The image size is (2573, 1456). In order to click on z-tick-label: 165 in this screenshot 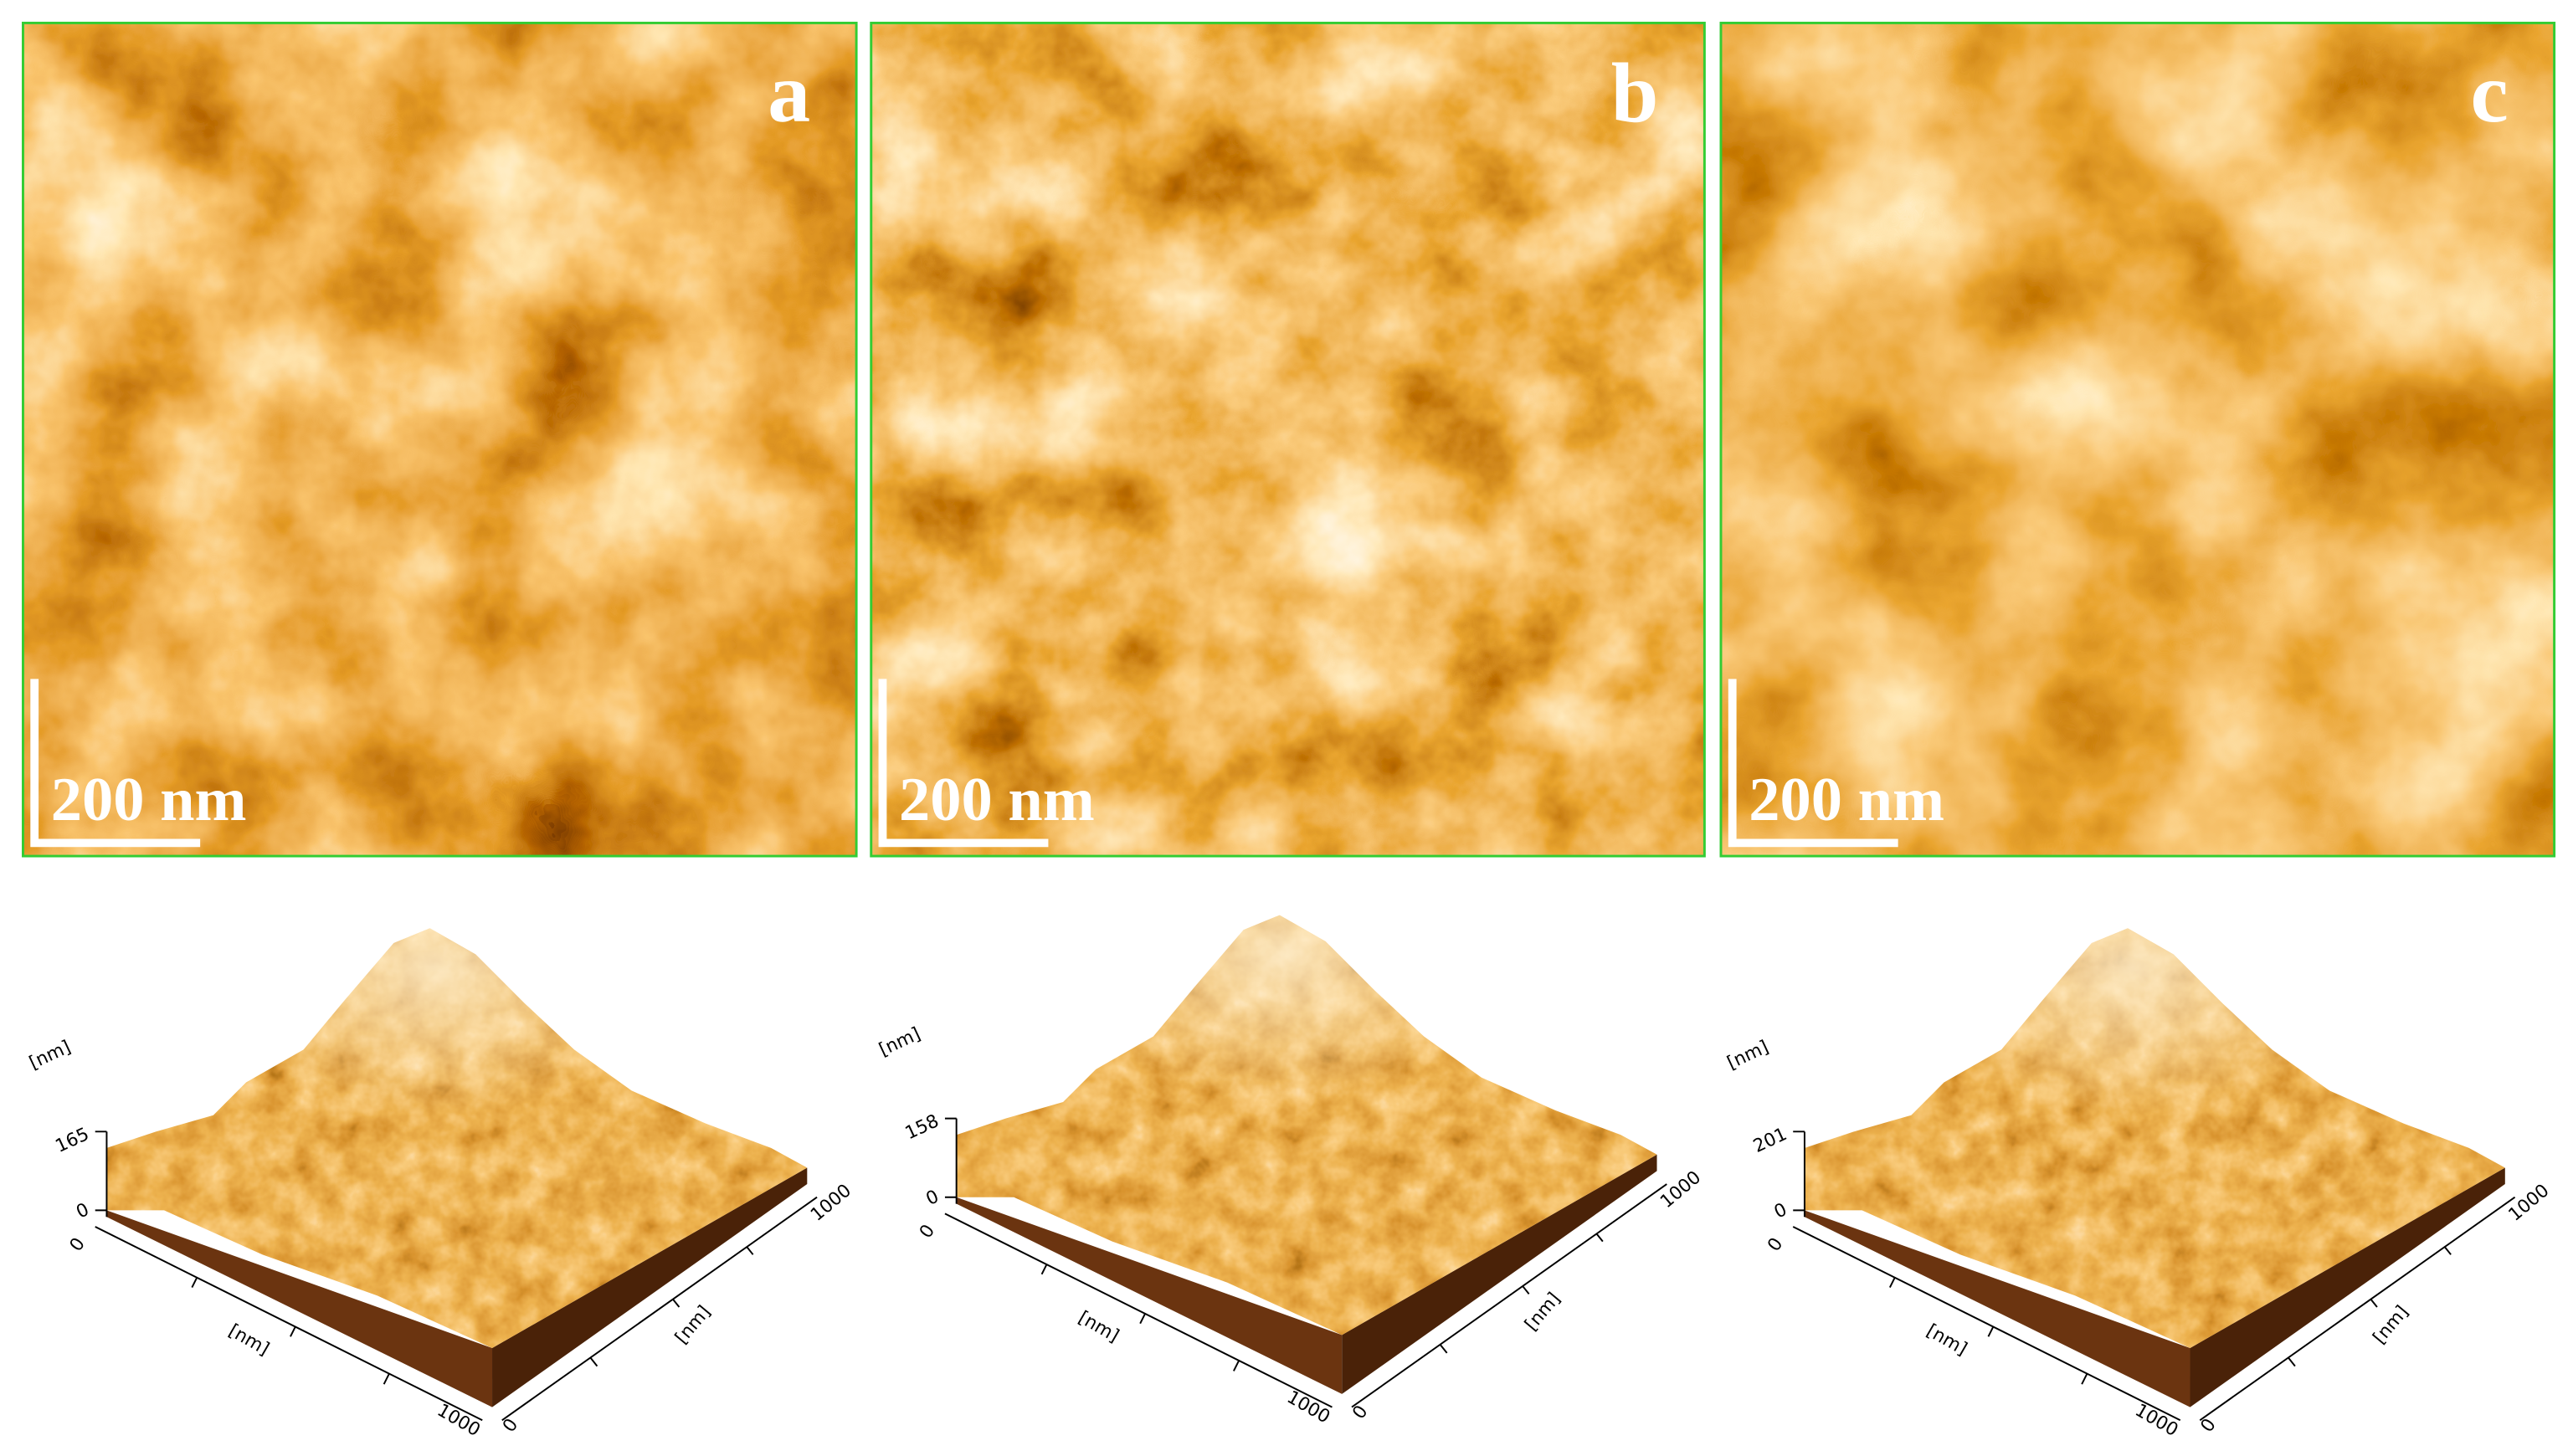, I will do `click(73, 1140)`.